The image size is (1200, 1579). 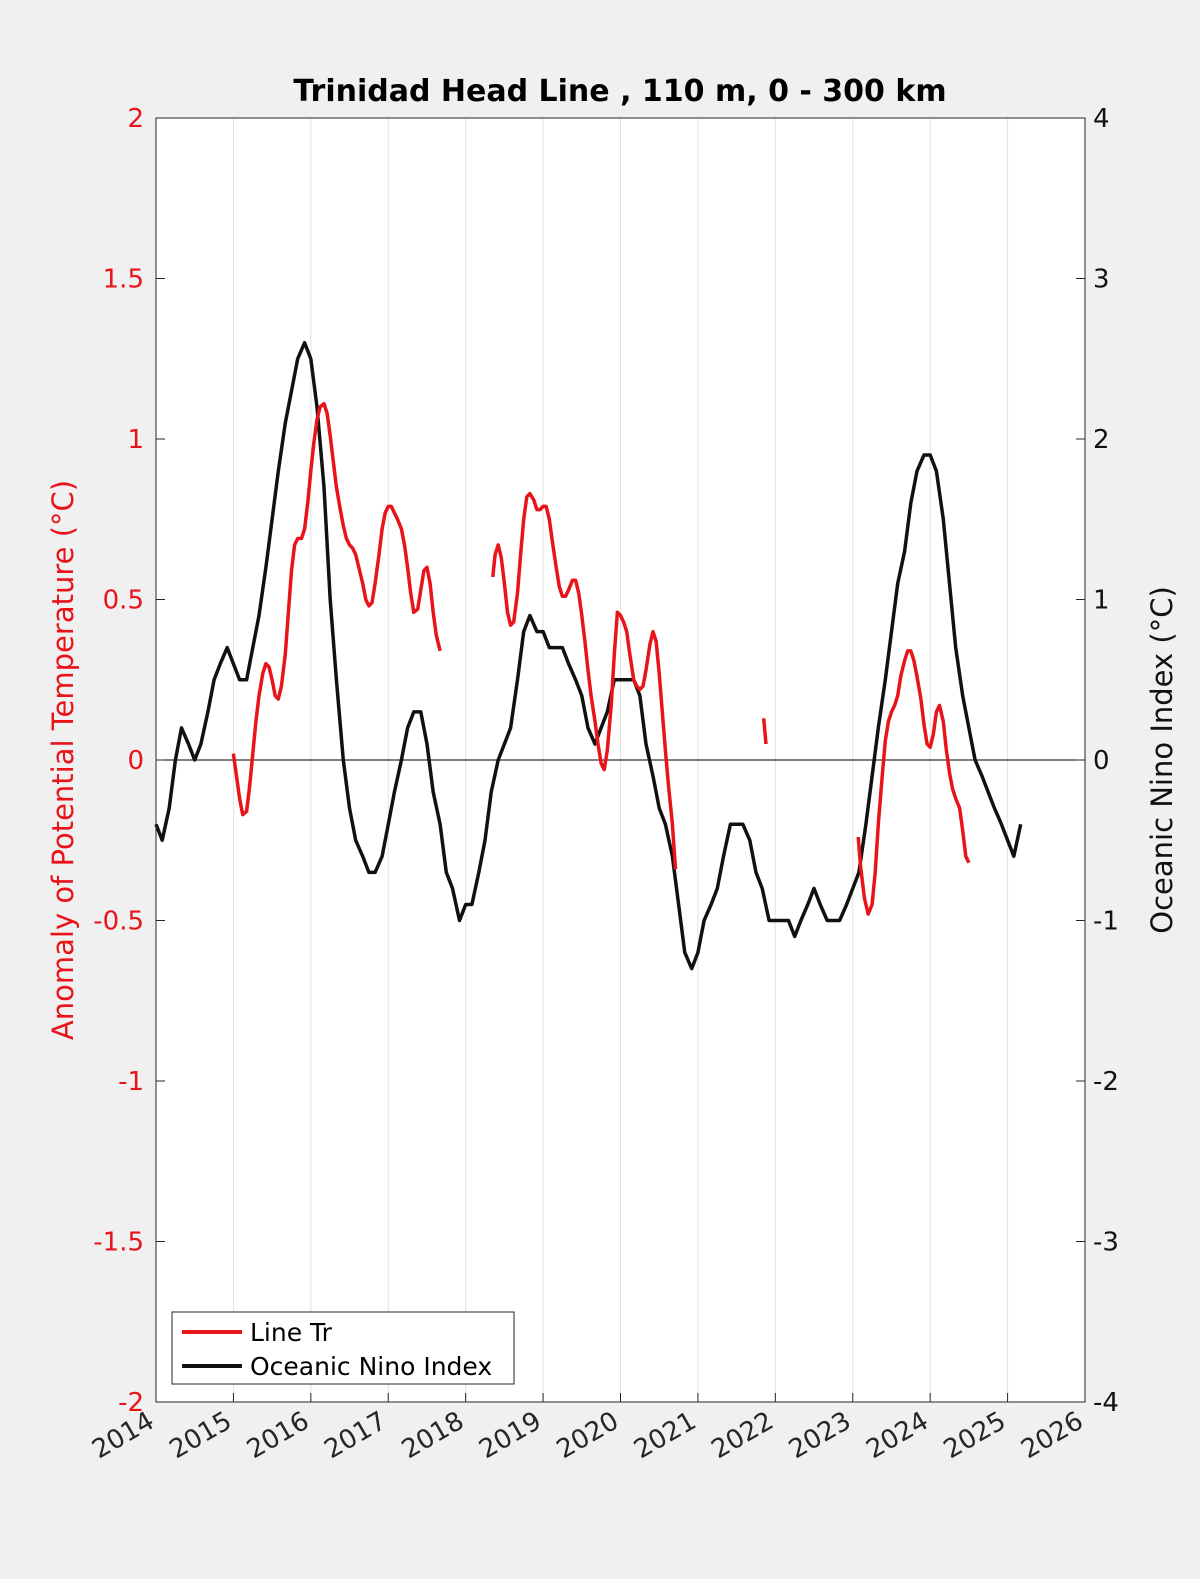 What do you see at coordinates (1101, 601) in the screenshot?
I see `right-y-tick-label: 1` at bounding box center [1101, 601].